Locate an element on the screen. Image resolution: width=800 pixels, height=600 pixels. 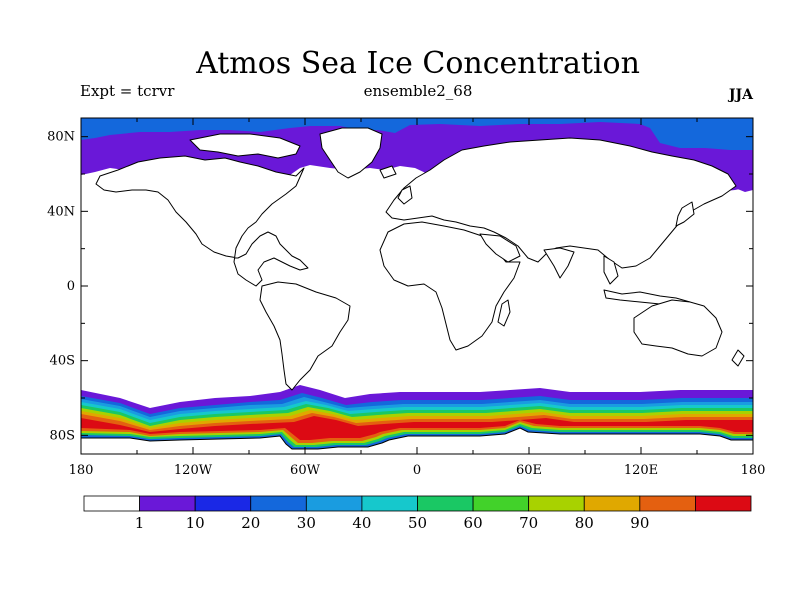
madagascar-coast is located at coordinates (504, 313).